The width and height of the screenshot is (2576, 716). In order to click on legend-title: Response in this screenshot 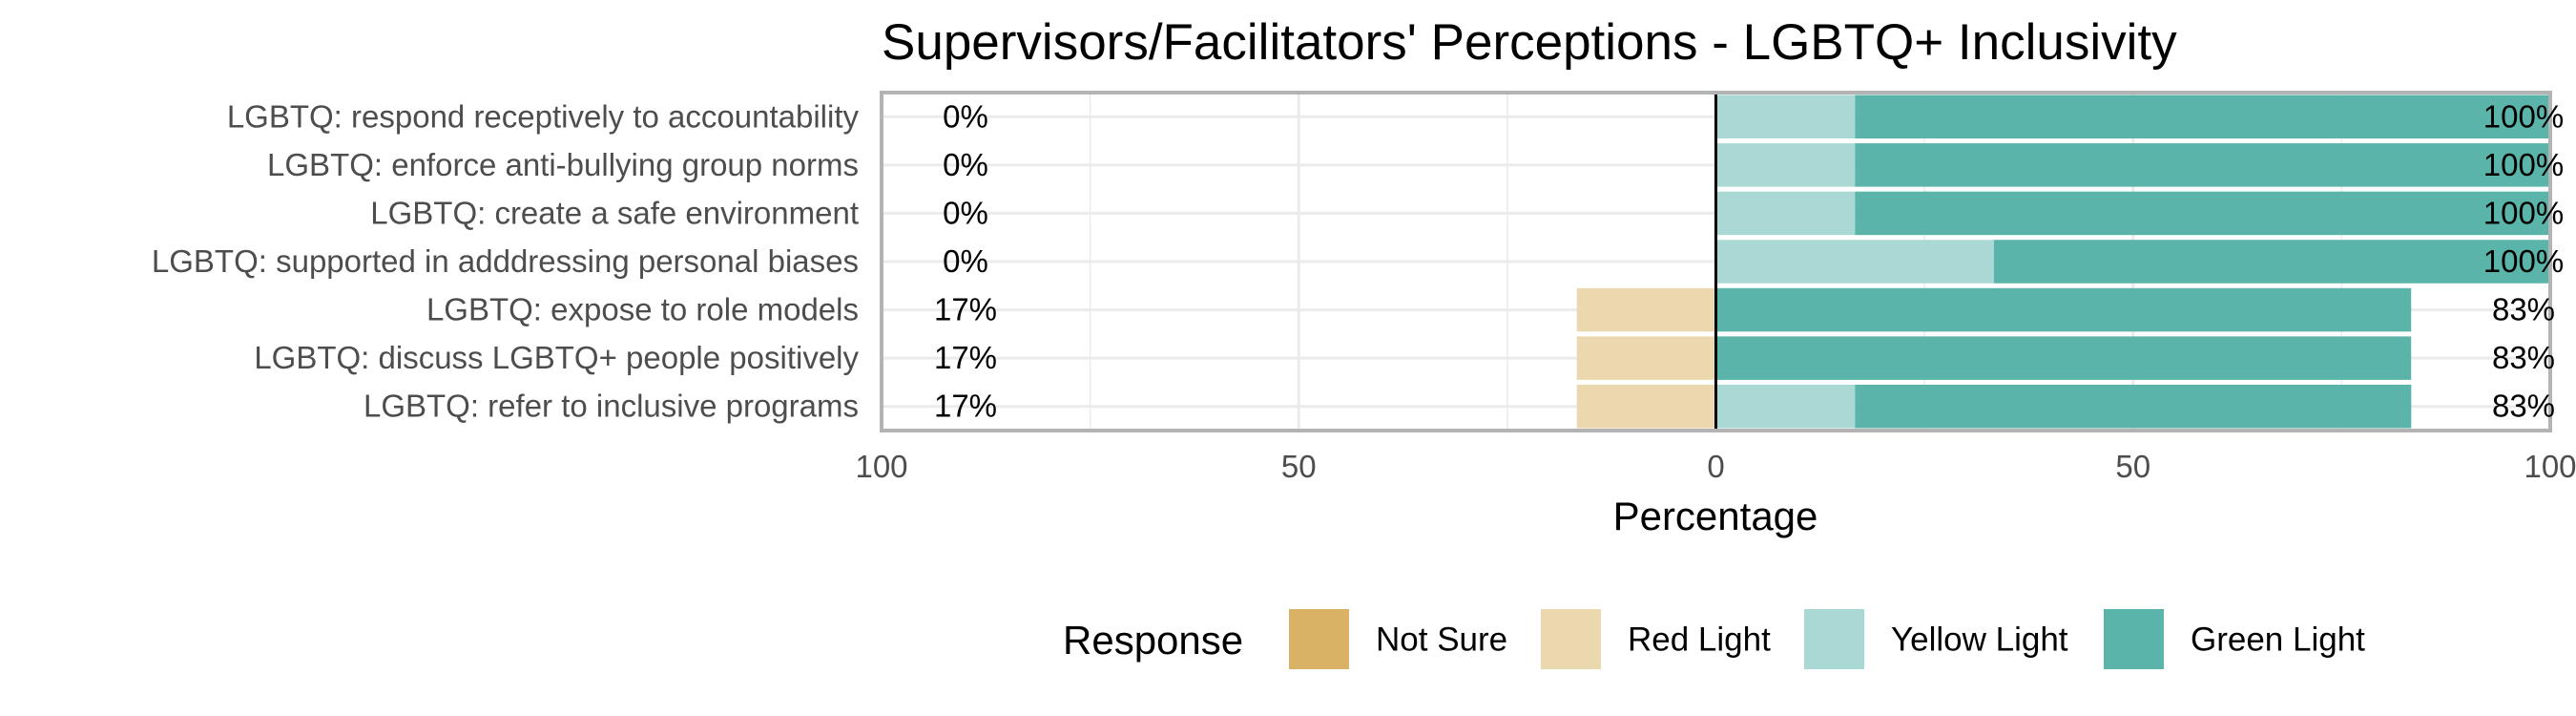, I will do `click(1153, 640)`.